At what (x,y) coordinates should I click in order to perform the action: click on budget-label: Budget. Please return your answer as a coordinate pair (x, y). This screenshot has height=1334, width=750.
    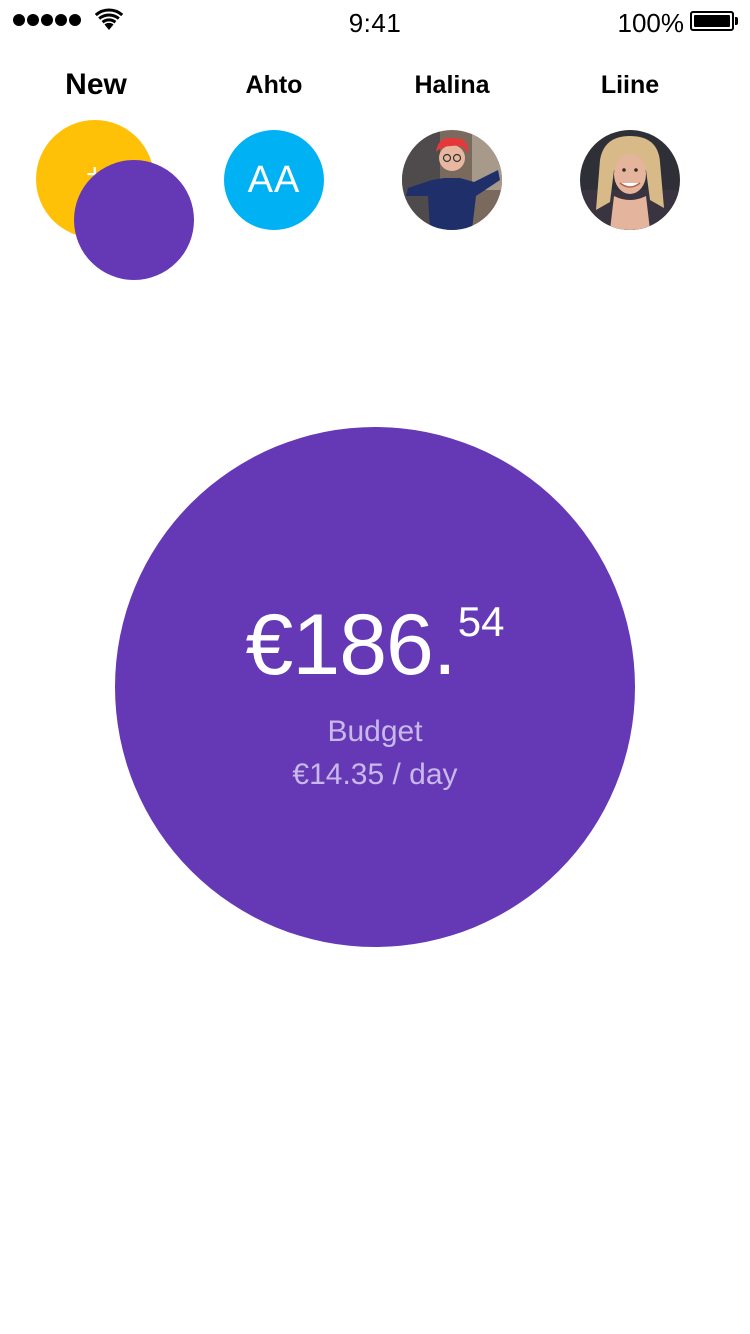
    Looking at the image, I should click on (375, 731).